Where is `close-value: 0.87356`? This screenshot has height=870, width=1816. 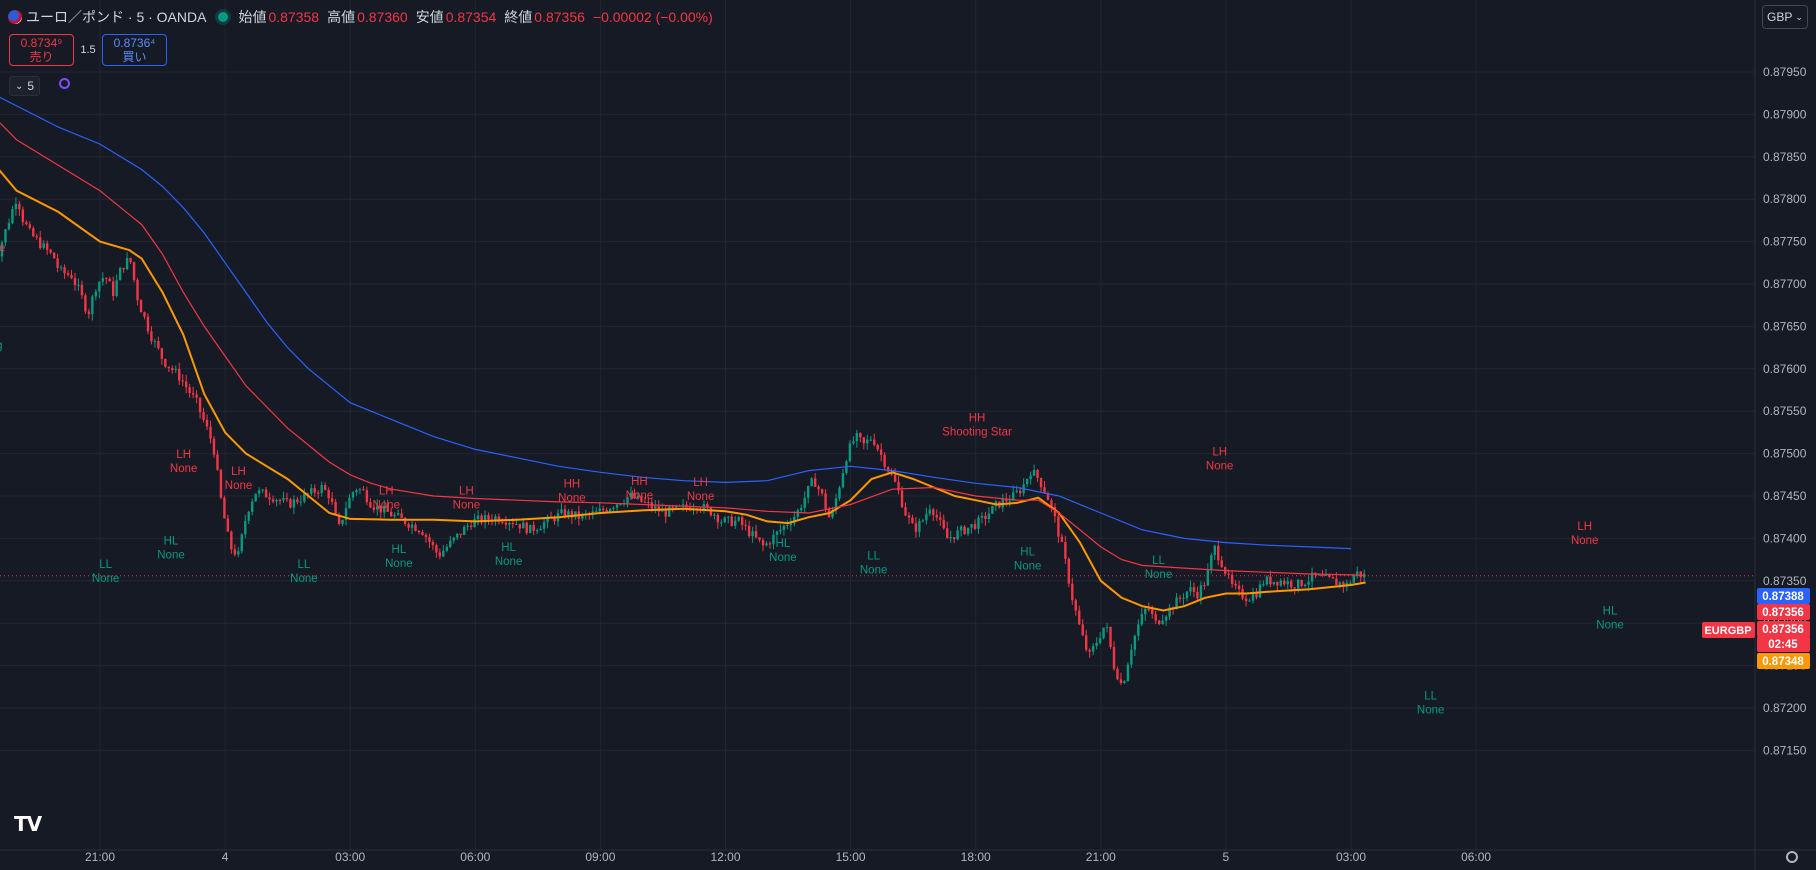
close-value: 0.87356 is located at coordinates (559, 17).